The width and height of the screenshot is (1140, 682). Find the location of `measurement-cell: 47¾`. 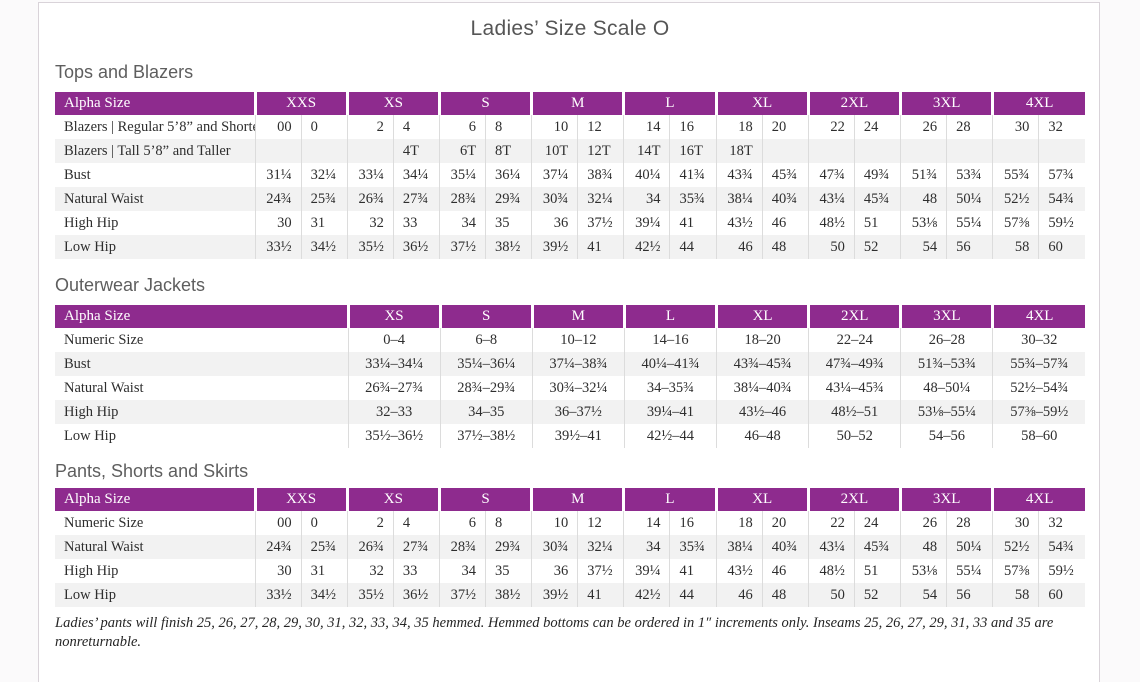

measurement-cell: 47¾ is located at coordinates (831, 175).